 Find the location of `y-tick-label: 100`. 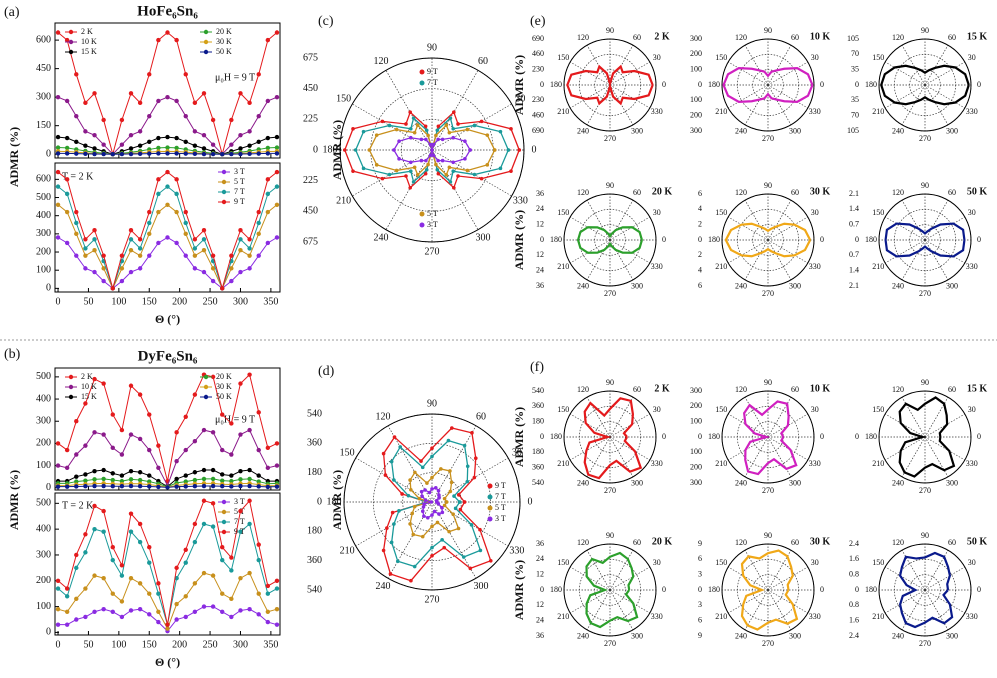

y-tick-label: 100 is located at coordinates (43, 269).